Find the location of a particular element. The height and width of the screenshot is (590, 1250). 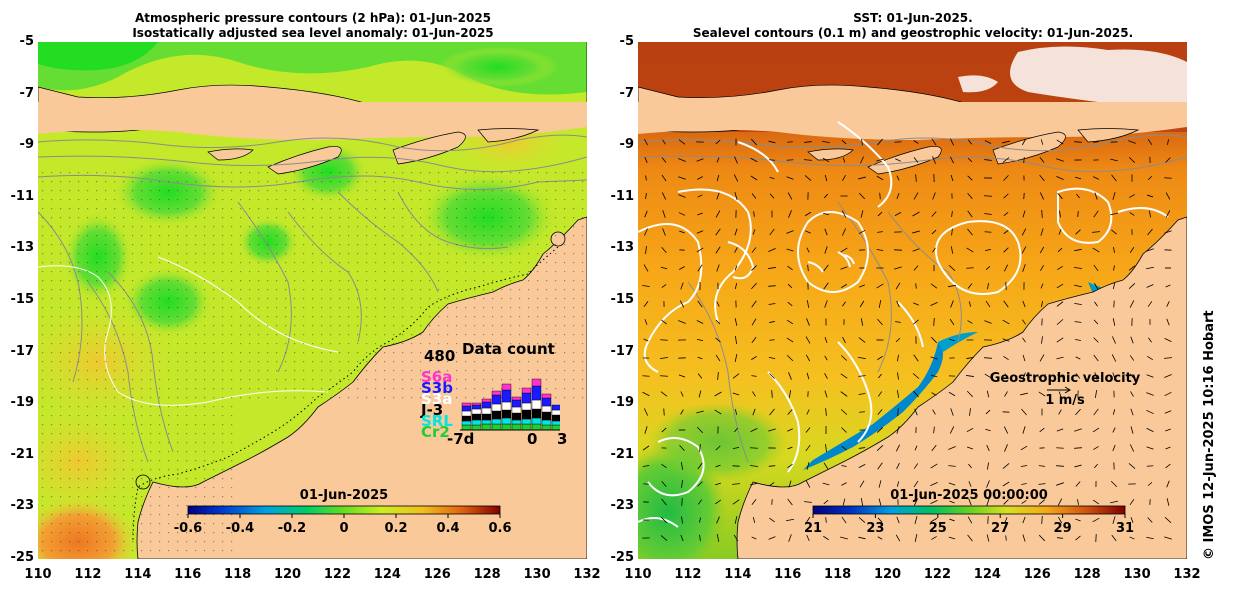

velocity-legend-arrow is located at coordinates (1059, 390).